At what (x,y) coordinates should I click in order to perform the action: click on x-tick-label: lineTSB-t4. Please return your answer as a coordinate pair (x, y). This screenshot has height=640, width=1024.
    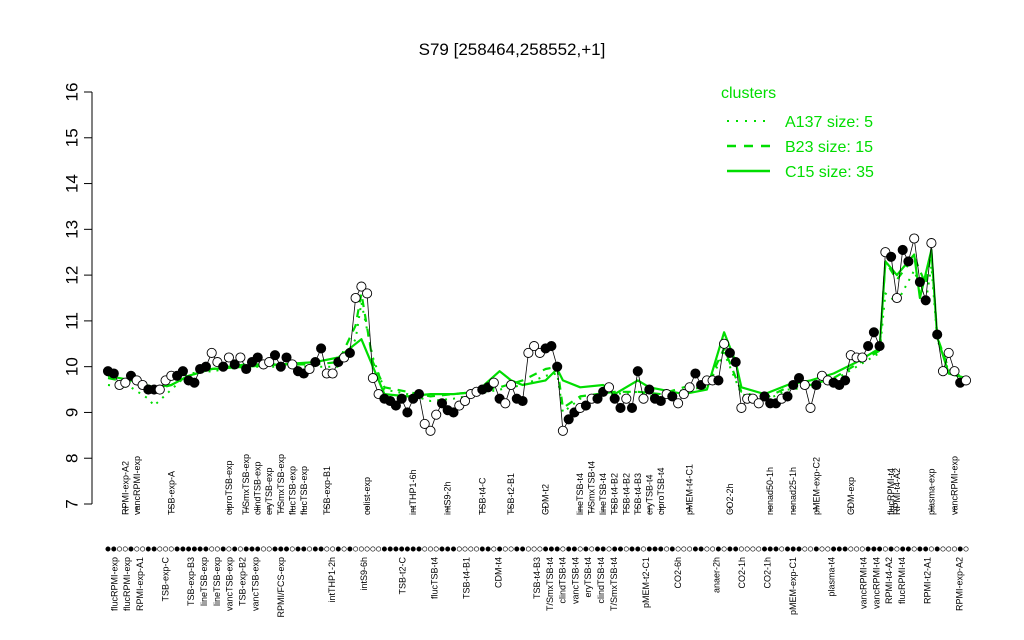
    Looking at the image, I should click on (603, 494).